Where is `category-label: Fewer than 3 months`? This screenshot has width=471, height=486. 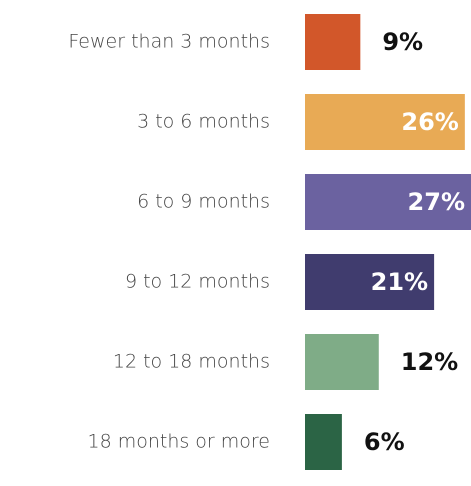
category-label: Fewer than 3 months is located at coordinates (169, 42).